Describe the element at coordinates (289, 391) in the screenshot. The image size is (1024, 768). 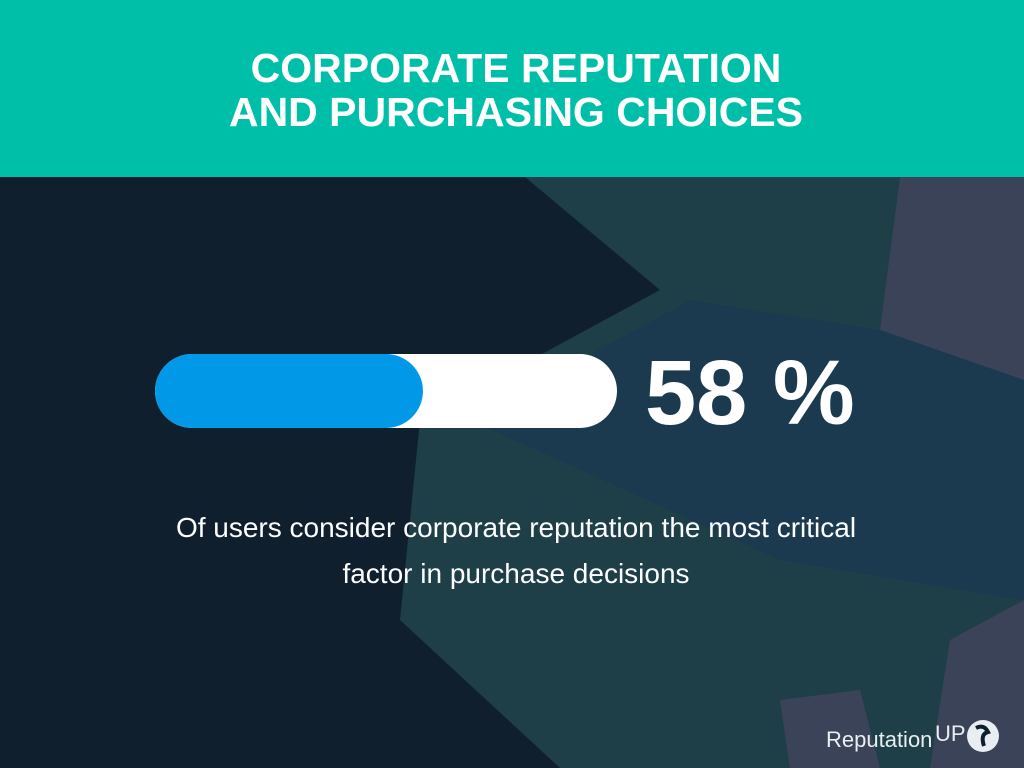
I see `progress-bar` at that location.